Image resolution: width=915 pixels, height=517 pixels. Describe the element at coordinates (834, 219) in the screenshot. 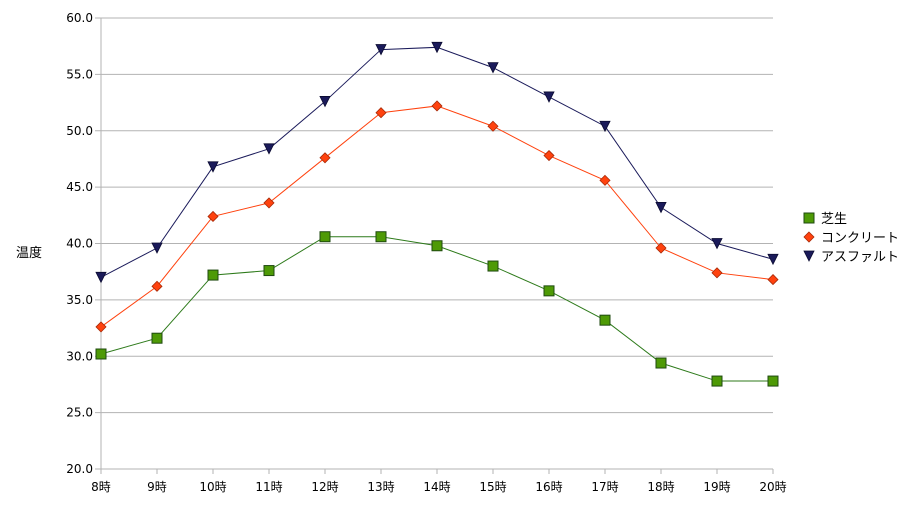

I see `legend-label: 芝生` at that location.